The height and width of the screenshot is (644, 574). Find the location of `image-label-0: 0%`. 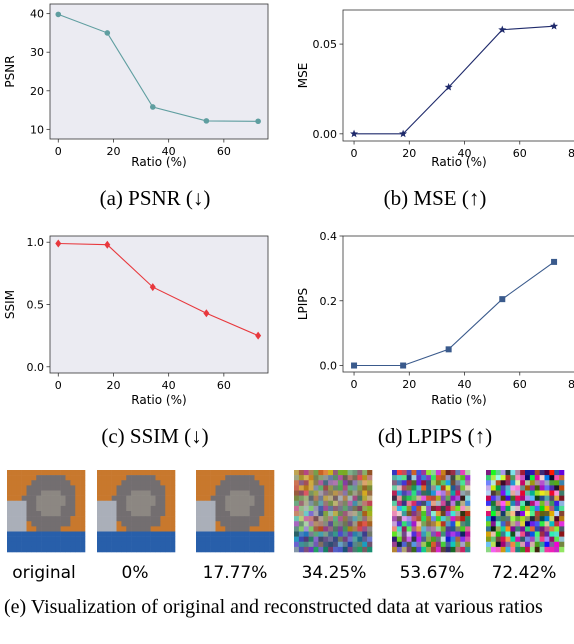

image-label-0: 0% is located at coordinates (135, 573).